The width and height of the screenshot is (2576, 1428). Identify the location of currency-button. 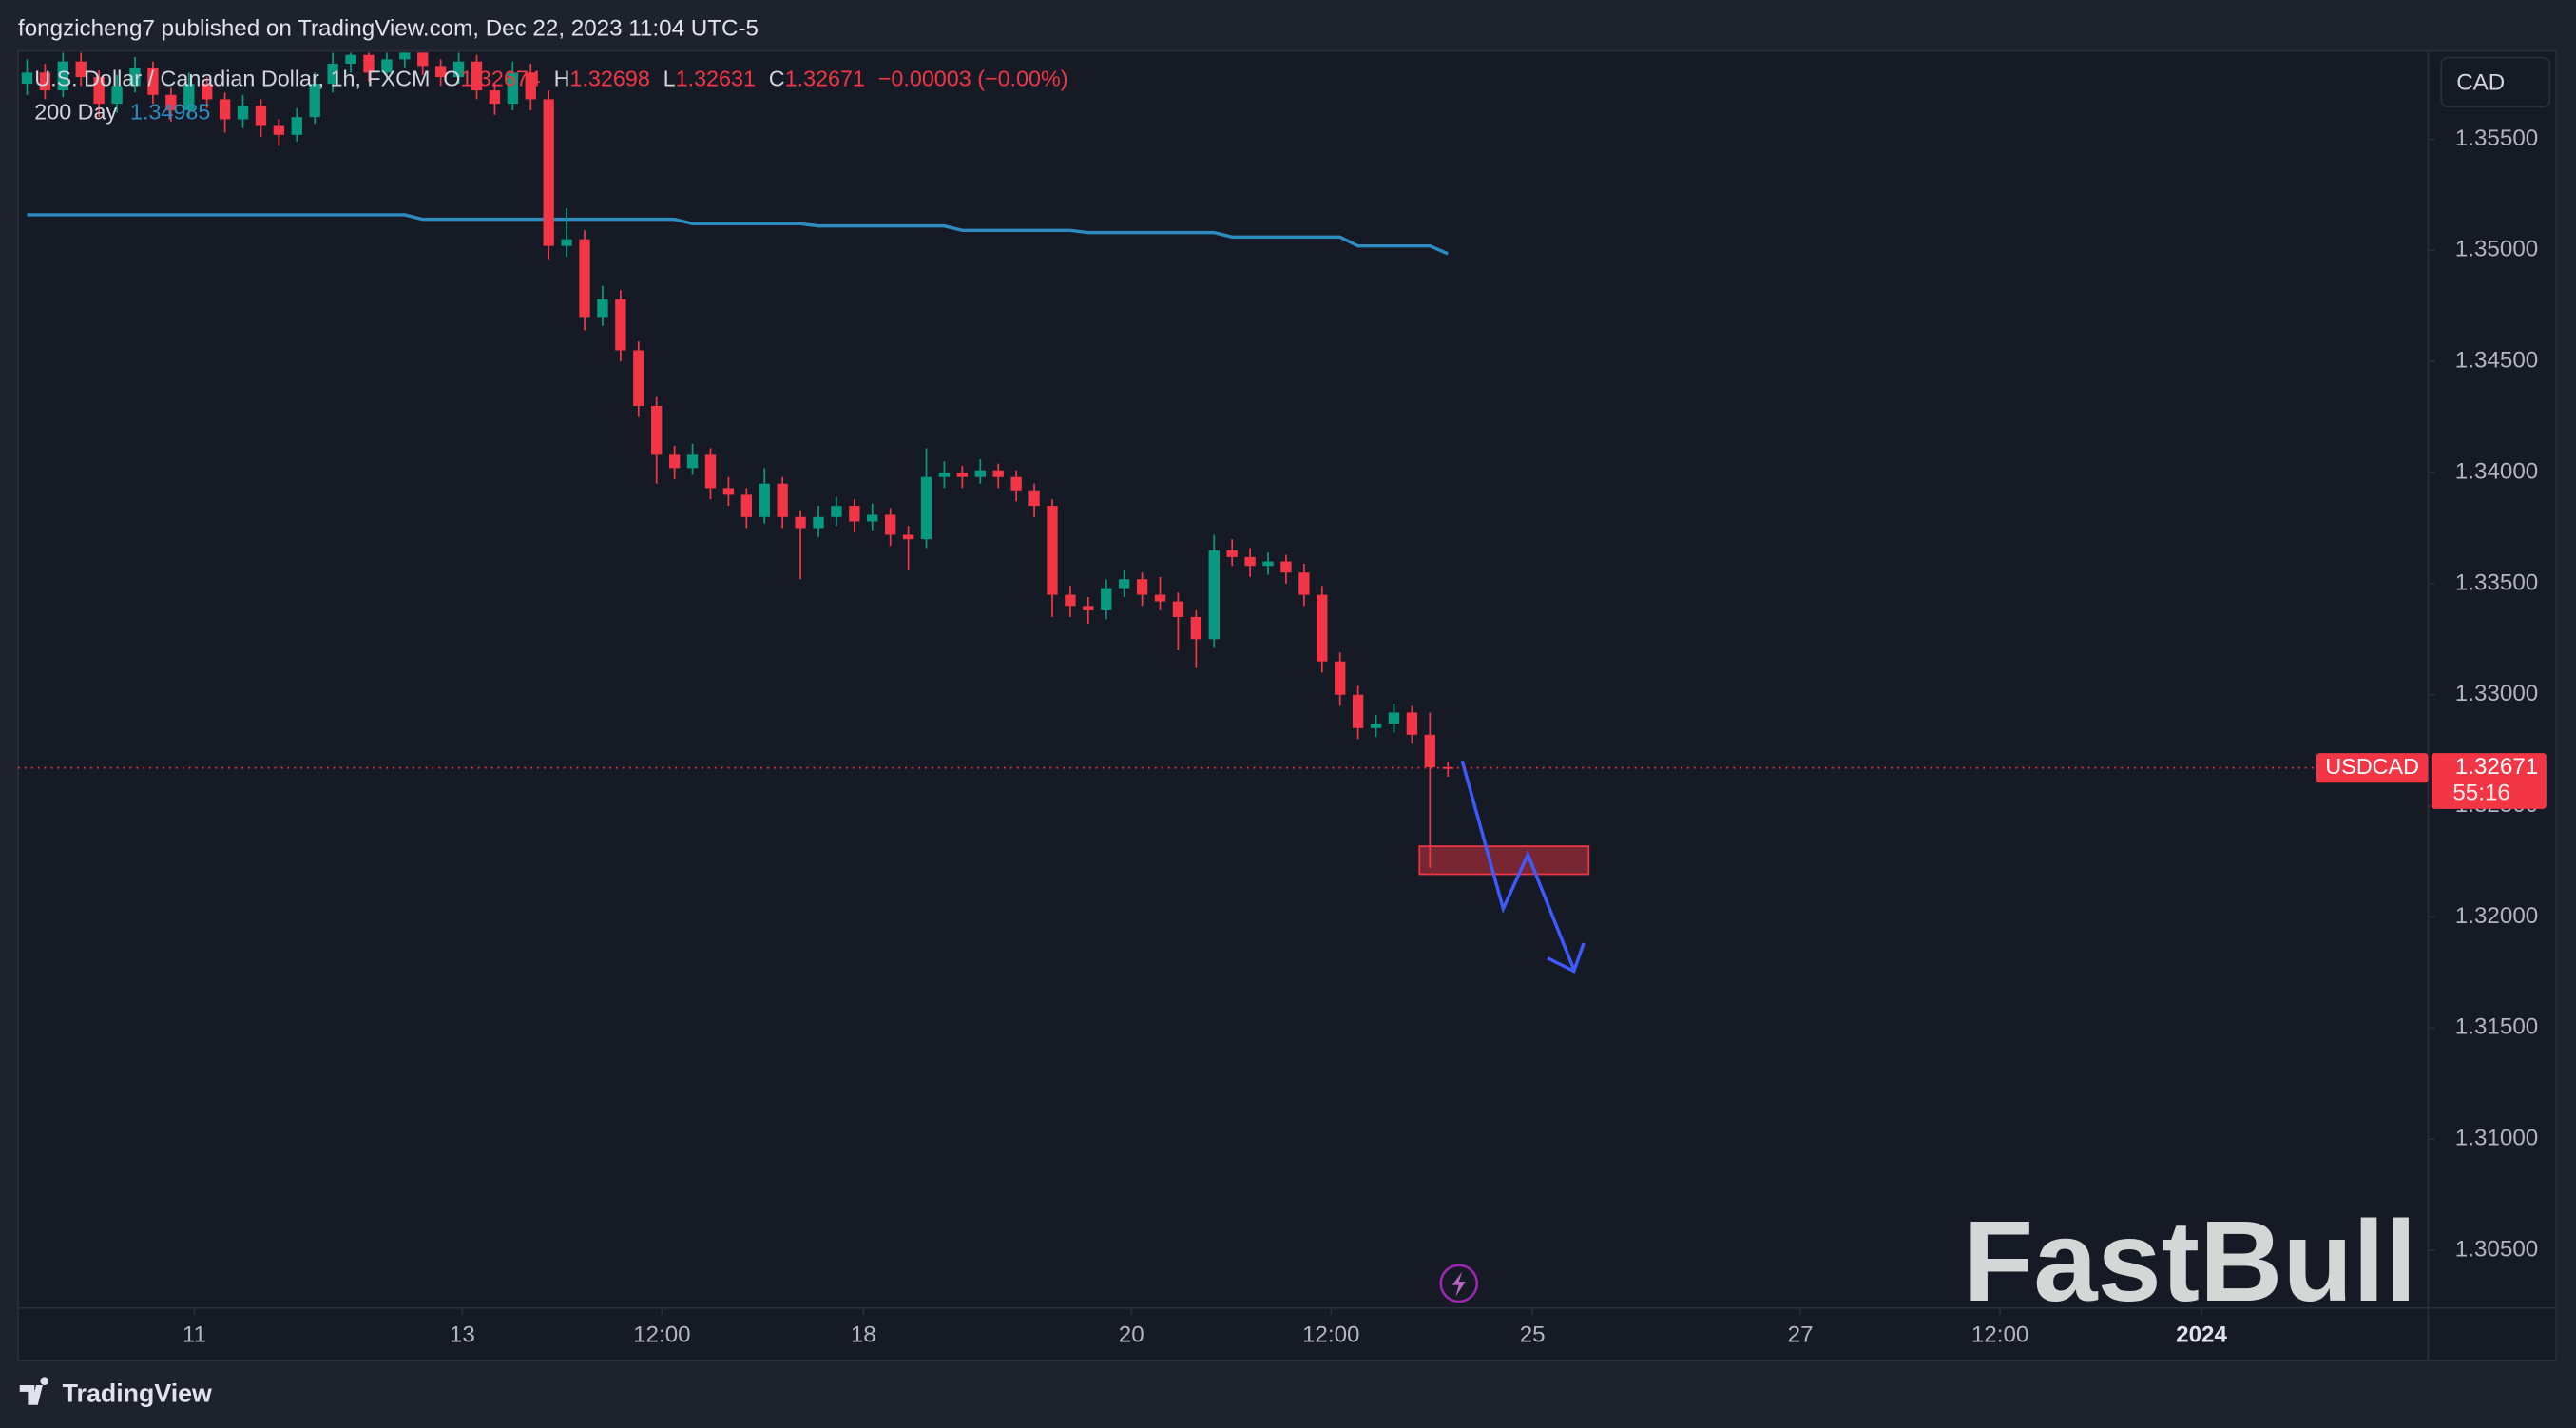
(2495, 82).